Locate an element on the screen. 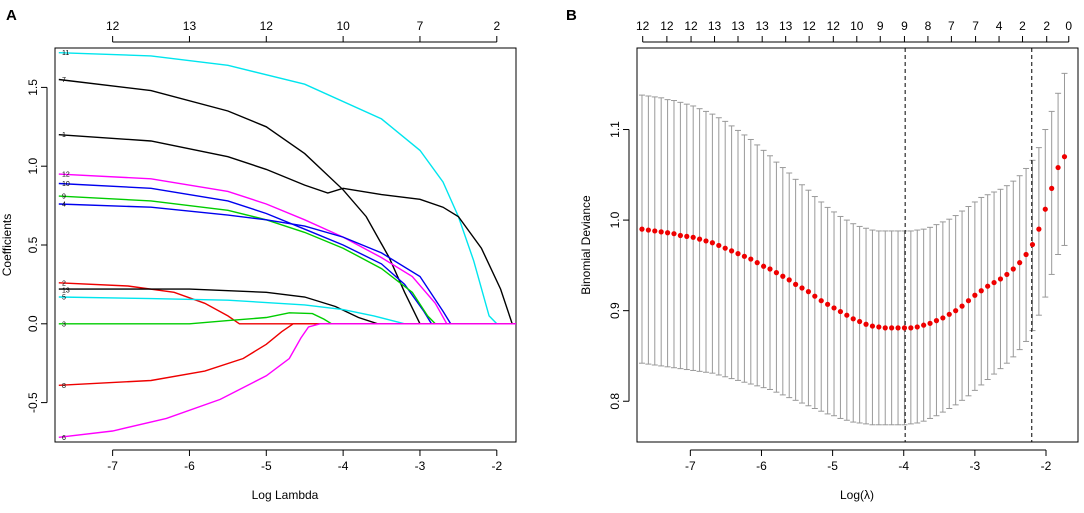 The image size is (1084, 513). curve-id-label: 1 is located at coordinates (64, 135).